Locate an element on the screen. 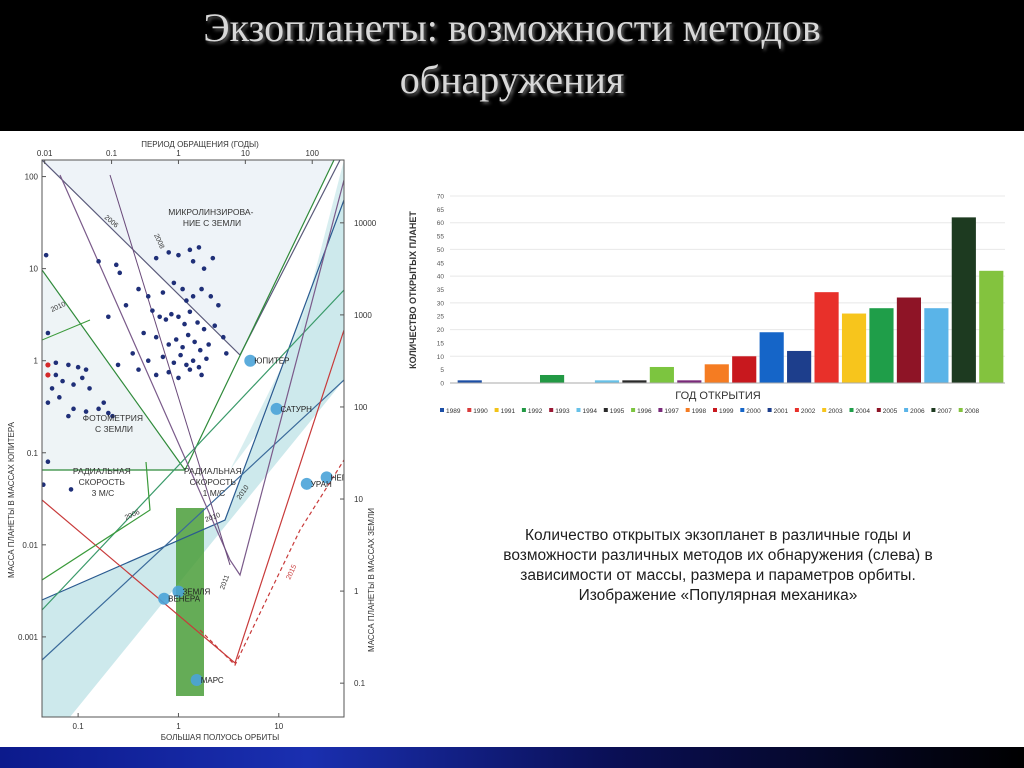  region-label-rv3: РАДИАЛЬНАЯ СКОРОСТЬ 3 М/С is located at coordinates (103, 482).